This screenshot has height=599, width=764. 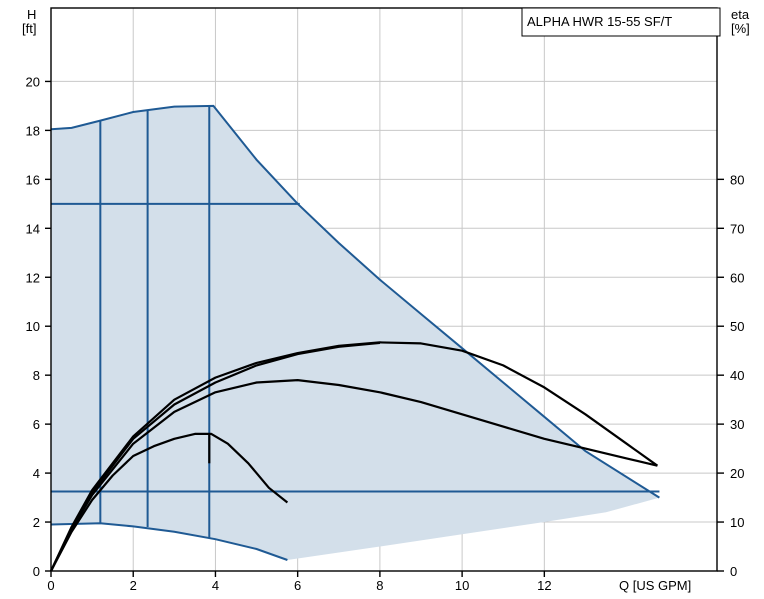 What do you see at coordinates (36, 473) in the screenshot?
I see `left-tick-label: 4` at bounding box center [36, 473].